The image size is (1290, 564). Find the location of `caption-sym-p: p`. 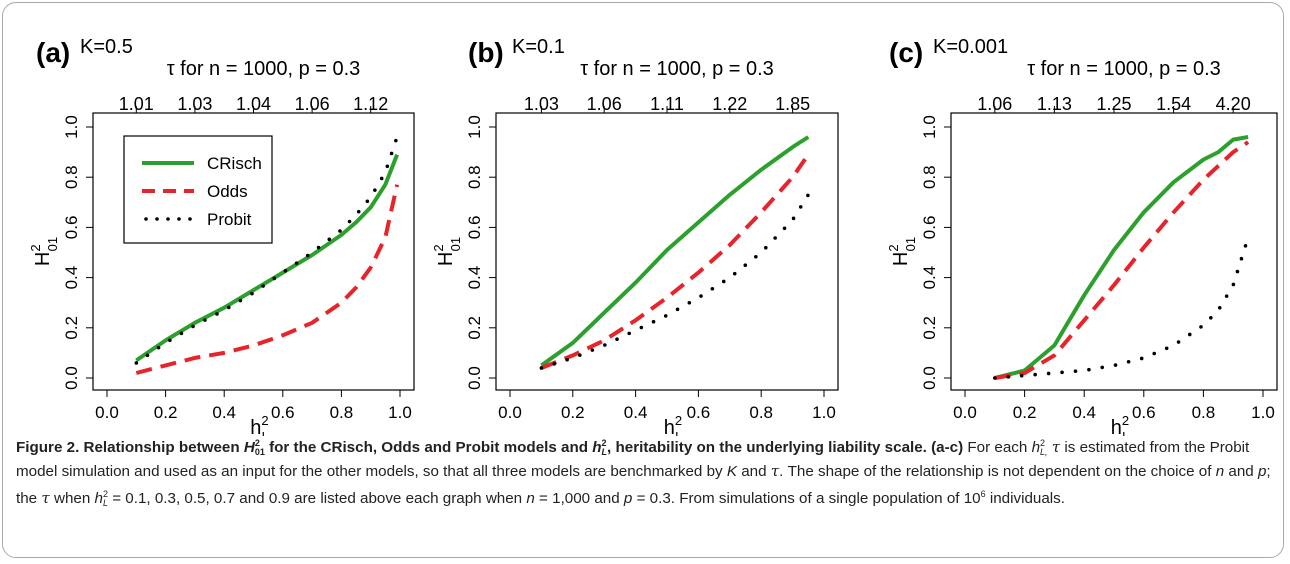

caption-sym-p: p is located at coordinates (1262, 471).